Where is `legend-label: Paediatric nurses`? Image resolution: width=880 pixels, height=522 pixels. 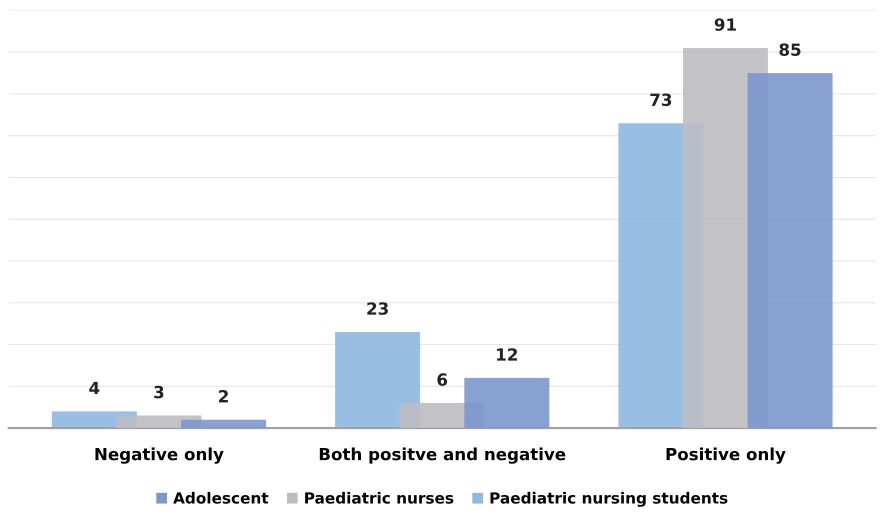 legend-label: Paediatric nurses is located at coordinates (379, 498).